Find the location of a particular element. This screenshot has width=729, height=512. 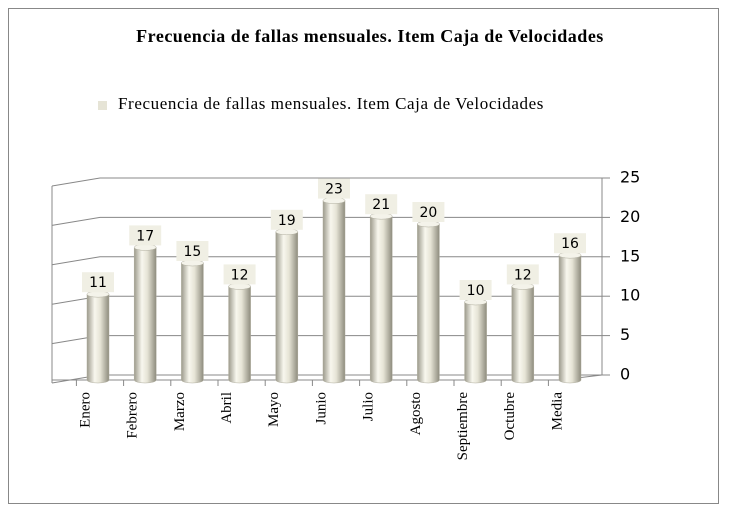

y-tick-label: 10 is located at coordinates (630, 295).